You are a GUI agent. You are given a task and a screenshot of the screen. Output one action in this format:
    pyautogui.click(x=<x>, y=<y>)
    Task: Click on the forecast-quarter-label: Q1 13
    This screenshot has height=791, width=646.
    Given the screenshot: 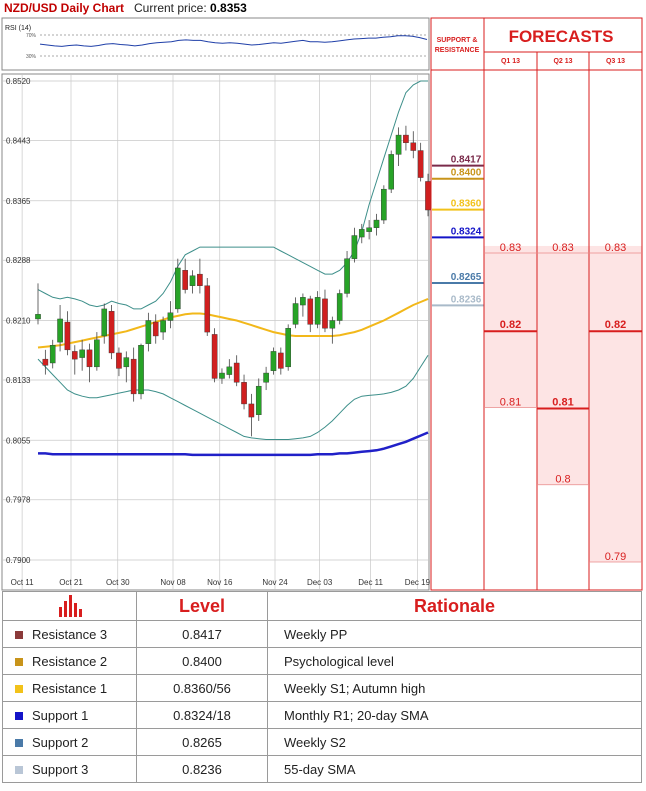 What is the action you would take?
    pyautogui.click(x=510, y=61)
    